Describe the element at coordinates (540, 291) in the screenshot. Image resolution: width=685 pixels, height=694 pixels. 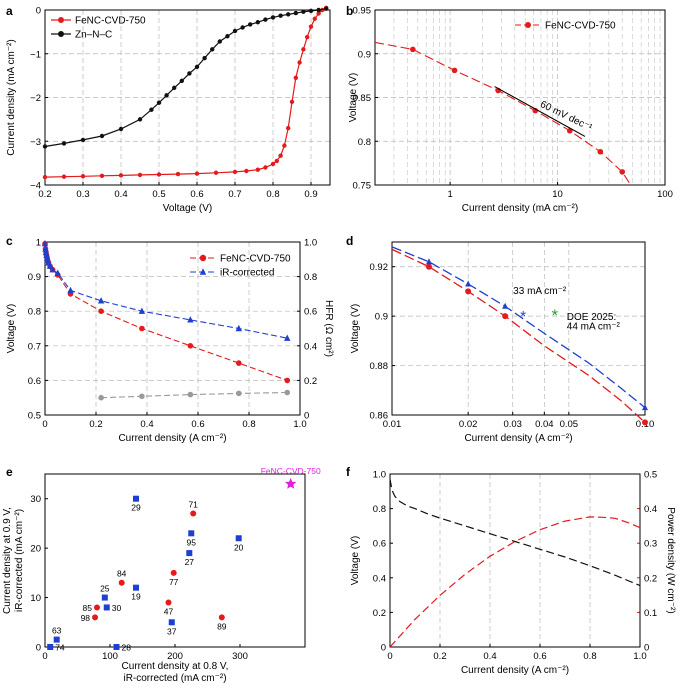
I see `annotation-33: 33 mA cm⁻²` at that location.